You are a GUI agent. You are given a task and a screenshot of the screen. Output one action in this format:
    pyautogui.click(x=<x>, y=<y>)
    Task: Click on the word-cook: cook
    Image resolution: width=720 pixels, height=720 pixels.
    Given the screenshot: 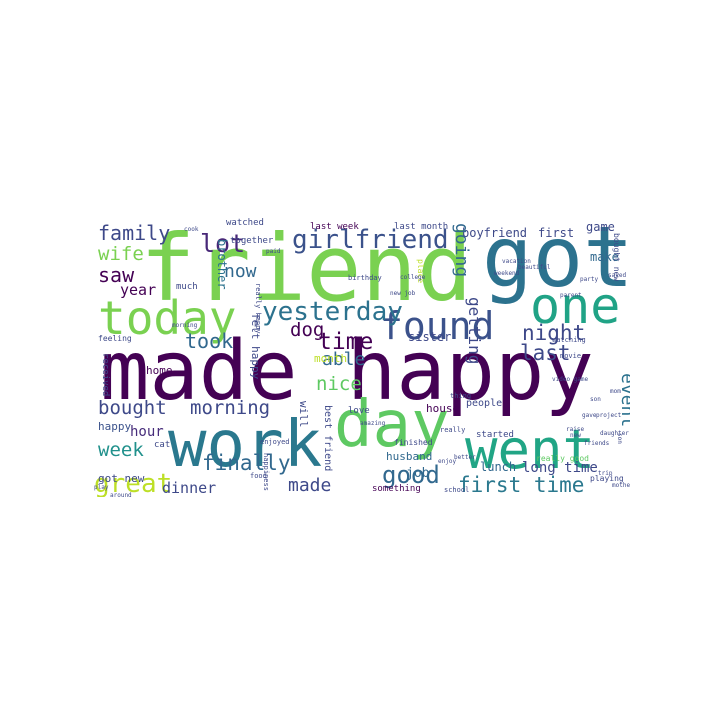 What is the action you would take?
    pyautogui.click(x=191, y=229)
    